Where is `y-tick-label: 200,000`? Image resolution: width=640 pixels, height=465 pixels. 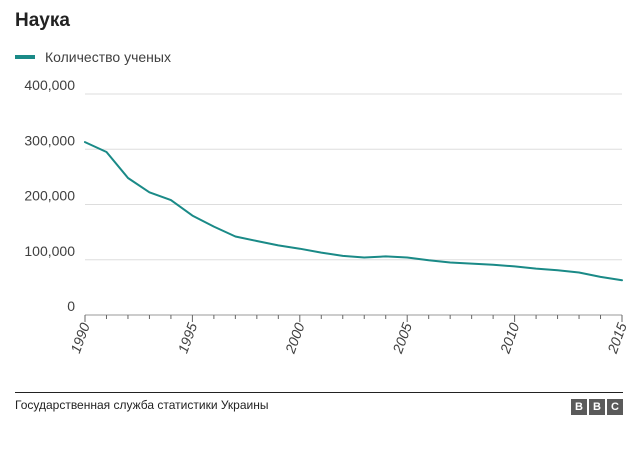
y-tick-label: 200,000 is located at coordinates (49, 196).